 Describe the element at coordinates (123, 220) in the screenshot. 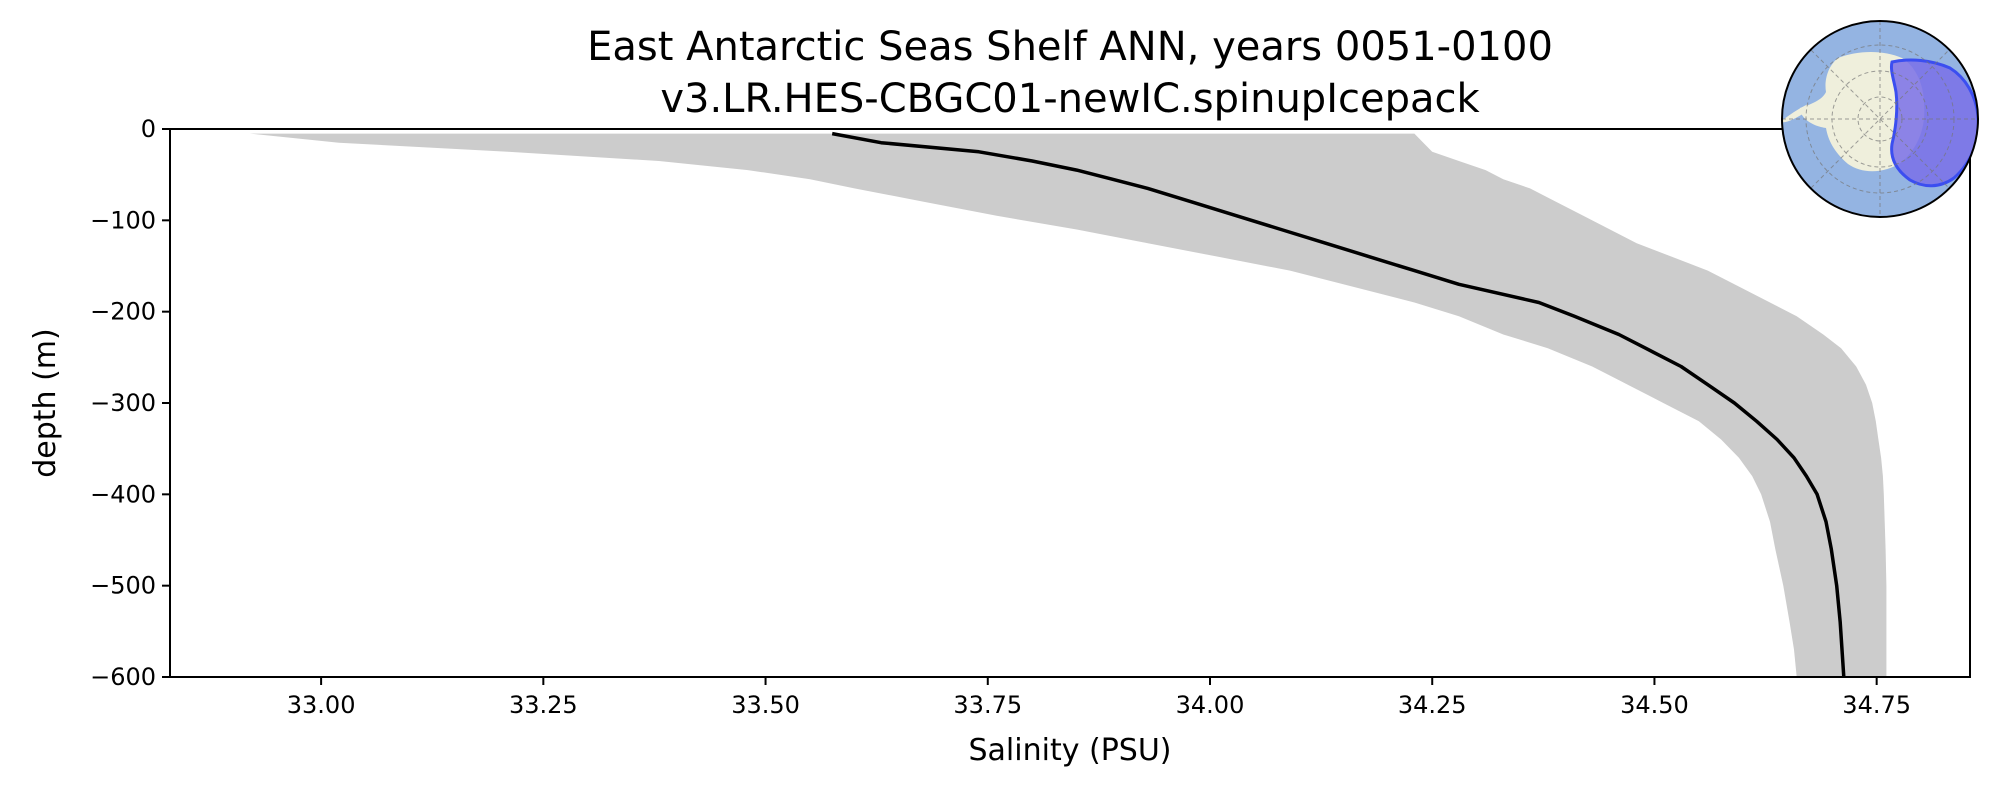

I see `y-tick-label: −100` at that location.